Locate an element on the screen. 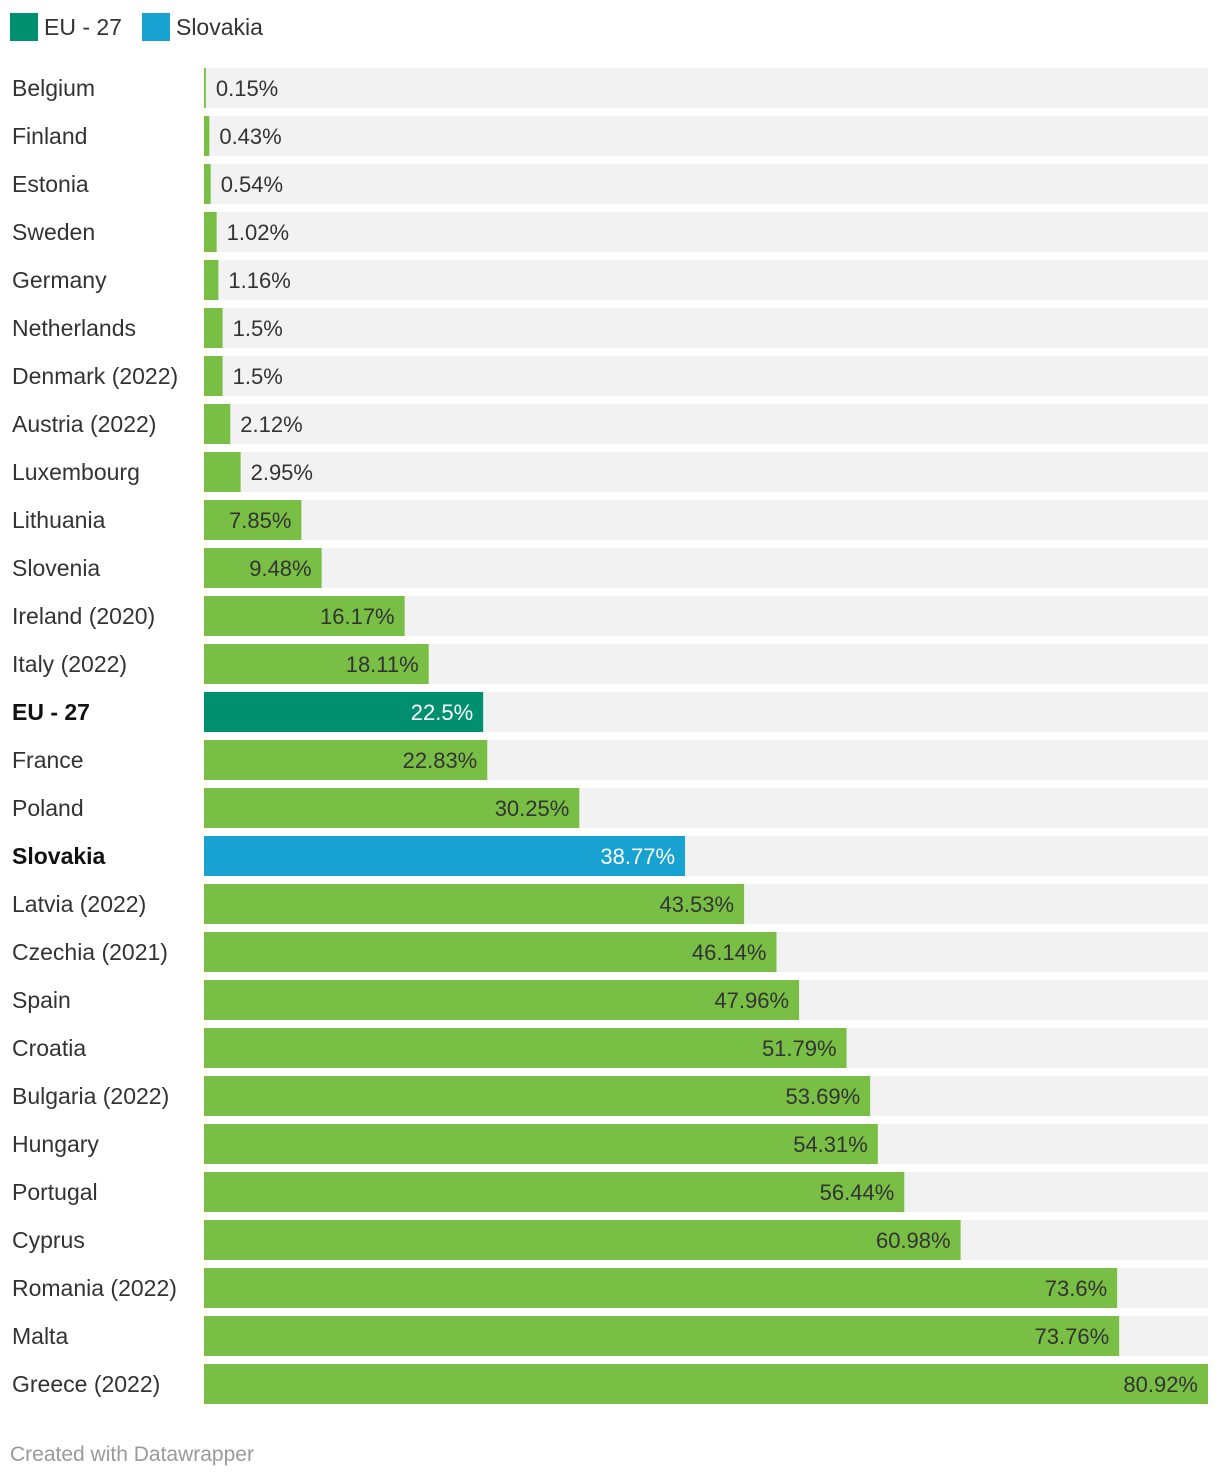 This screenshot has width=1220, height=1482. legend-label-slovakia: Slovakia is located at coordinates (219, 26).